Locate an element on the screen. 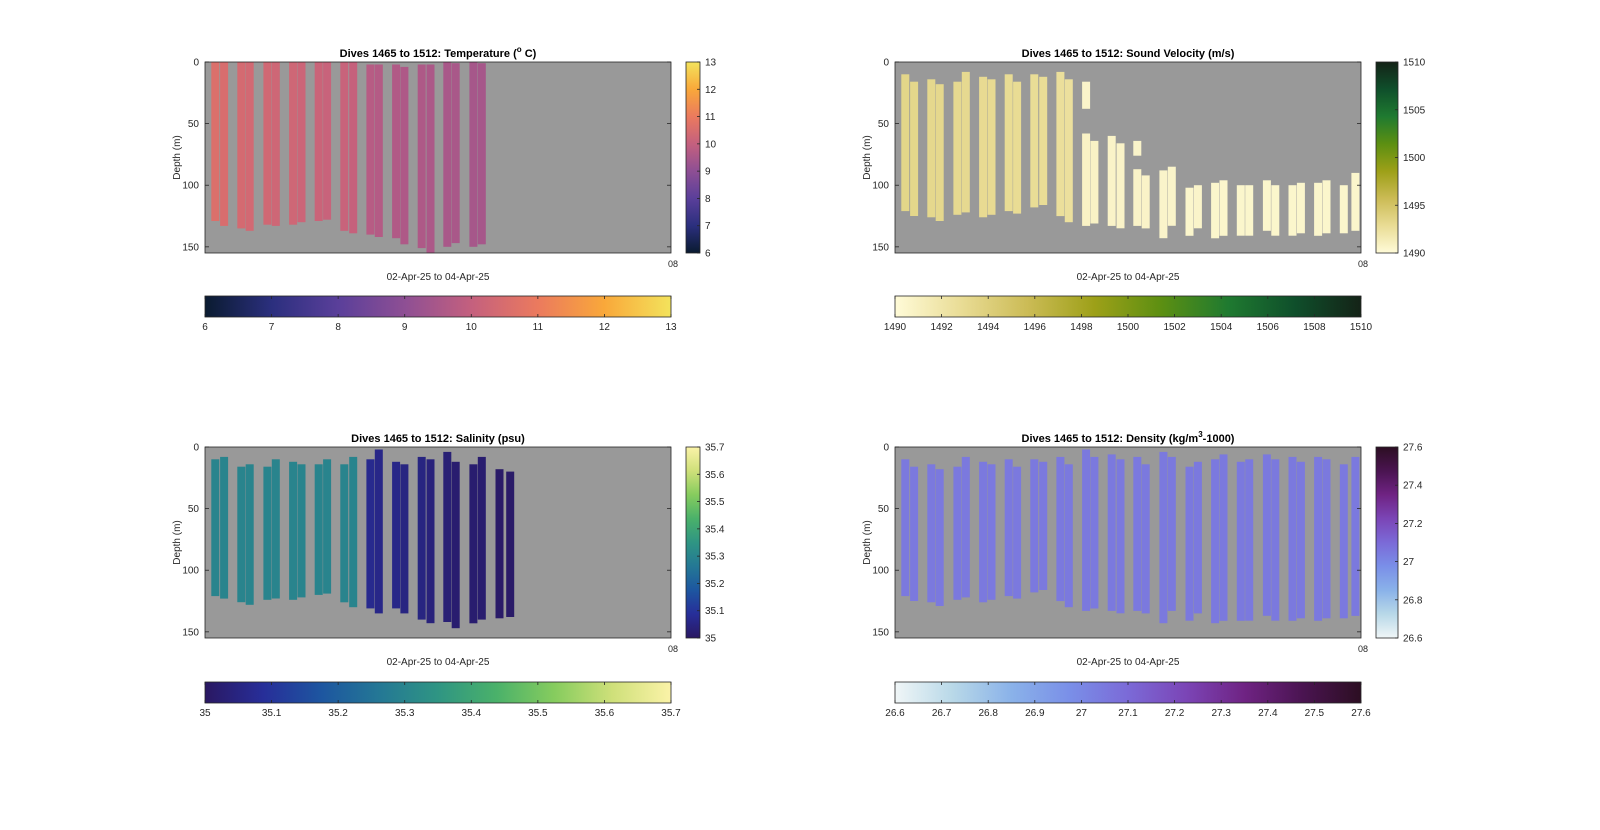 The height and width of the screenshot is (830, 1600). vcb-tick-label: 35.6 is located at coordinates (715, 475).